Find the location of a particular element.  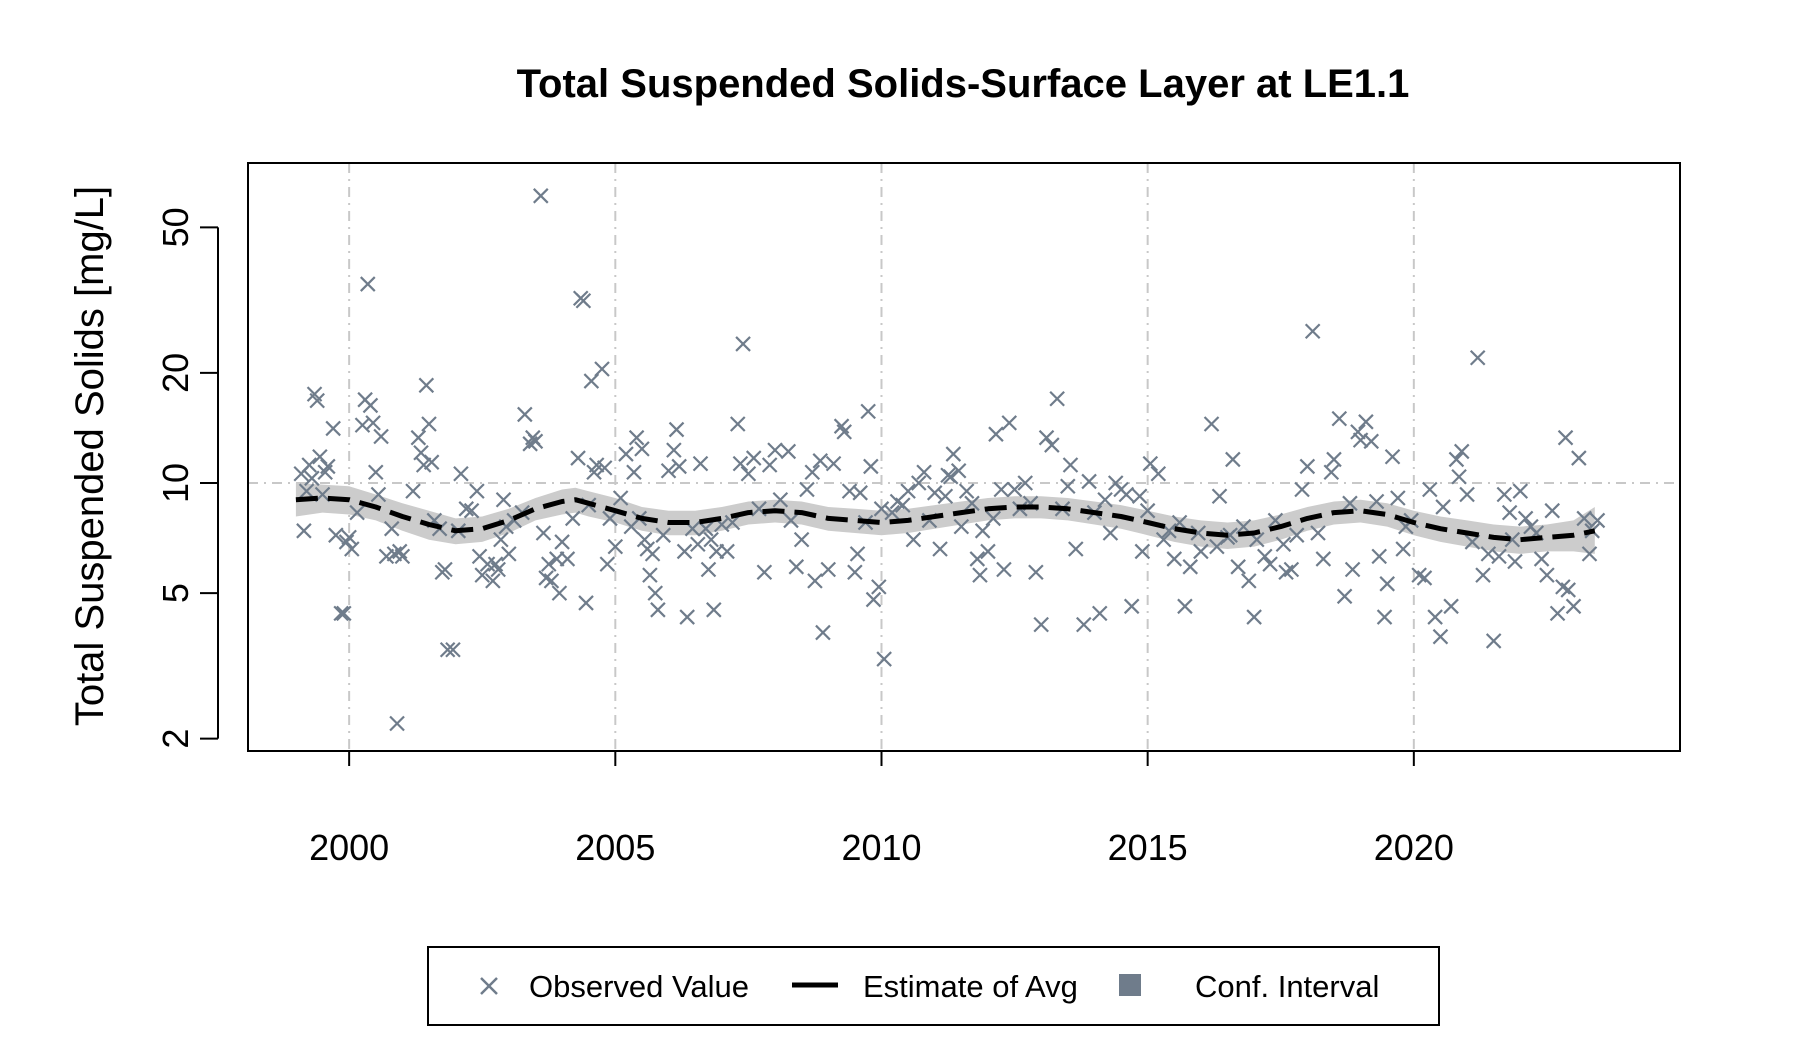

y-axis-label: Total Suspended Solids [mg/L] is located at coordinates (90, 456).